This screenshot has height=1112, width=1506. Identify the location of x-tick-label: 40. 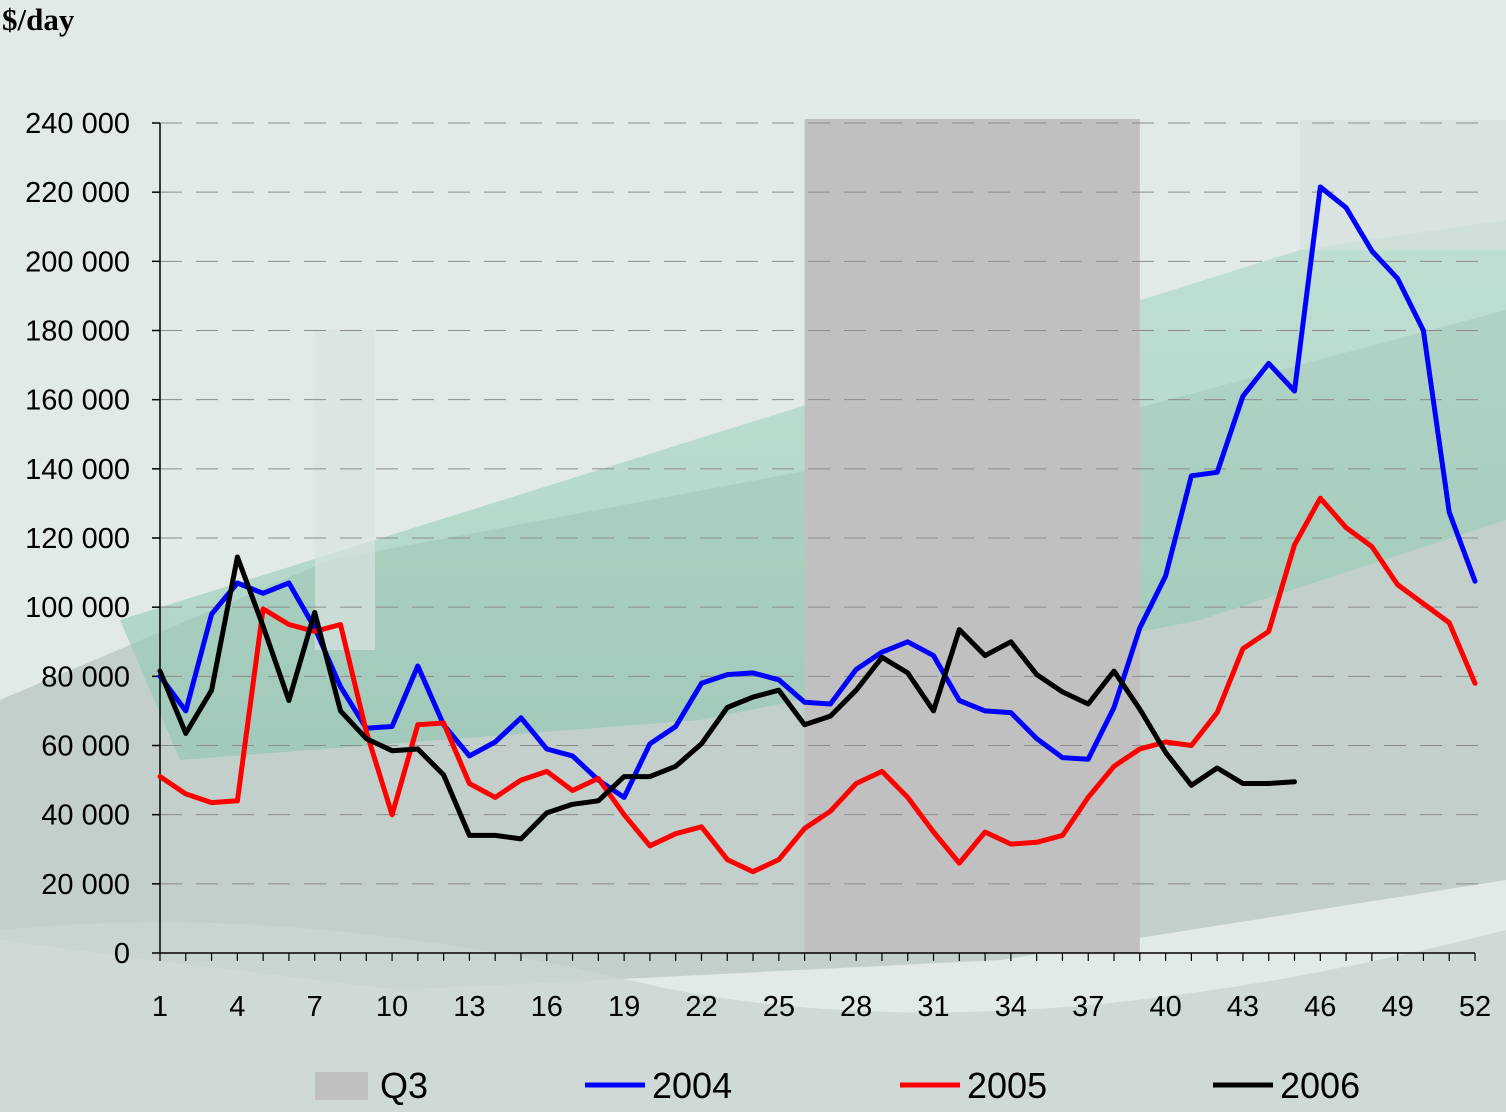
(1165, 1007).